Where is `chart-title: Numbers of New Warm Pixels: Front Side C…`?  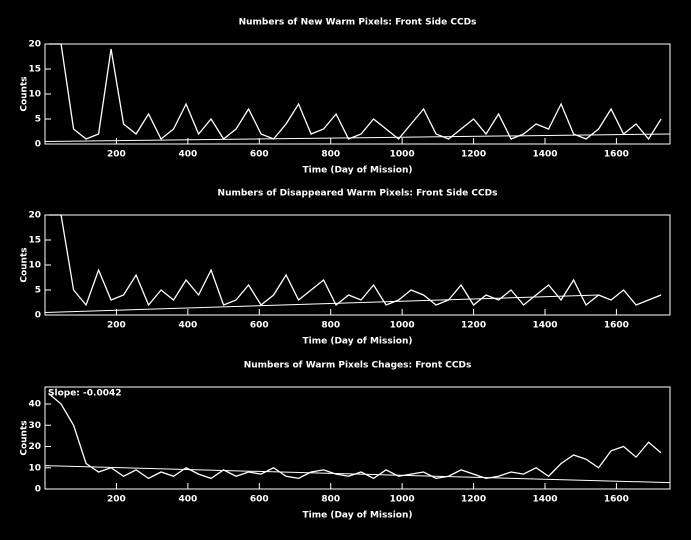
chart-title: Numbers of New Warm Pixels: Front Side C… is located at coordinates (358, 23).